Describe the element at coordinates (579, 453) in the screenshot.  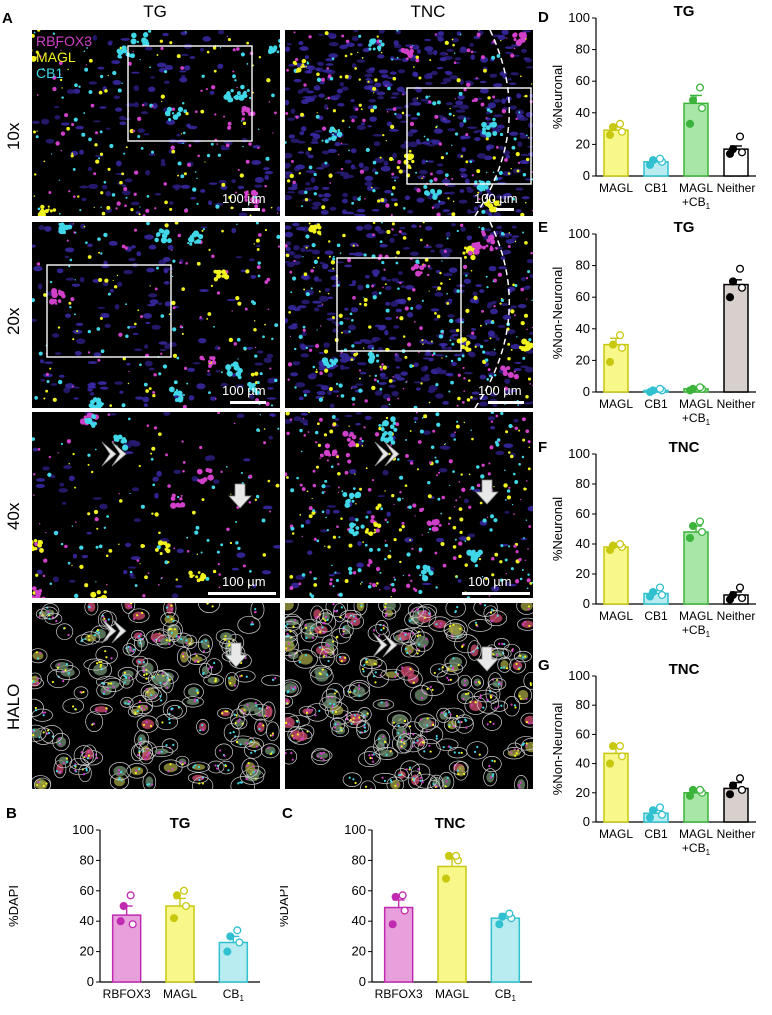
I see `y-tick-label: 100` at that location.